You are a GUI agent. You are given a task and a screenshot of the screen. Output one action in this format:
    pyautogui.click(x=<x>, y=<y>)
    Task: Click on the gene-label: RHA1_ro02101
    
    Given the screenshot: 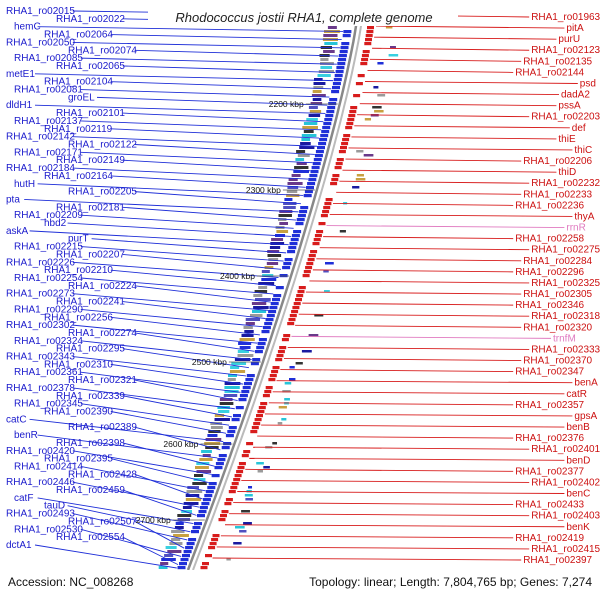 What is the action you would take?
    pyautogui.click(x=90, y=113)
    